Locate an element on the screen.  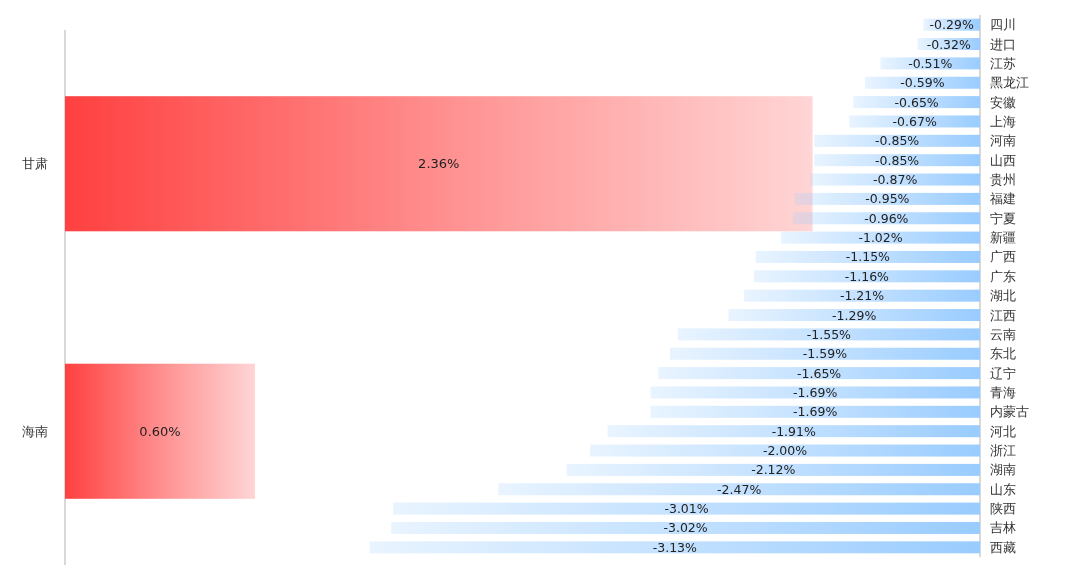
y-tick-label: 吉林 is located at coordinates (1003, 528).